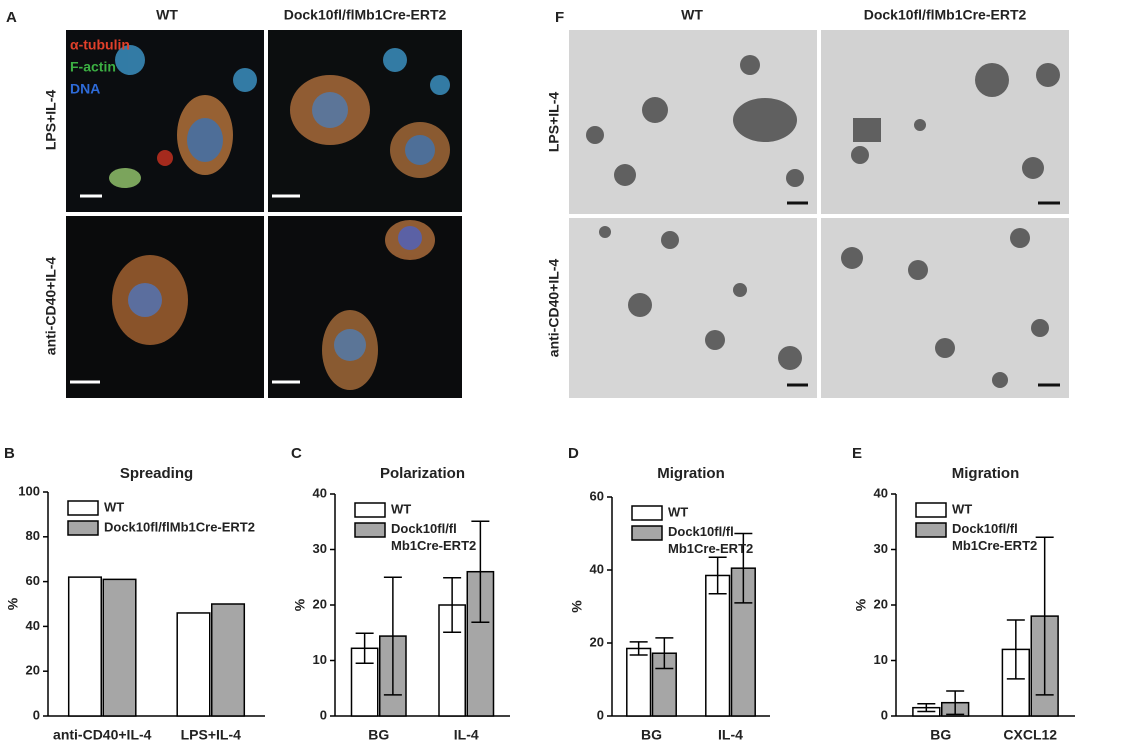  I want to click on panel-label: E, so click(857, 453).